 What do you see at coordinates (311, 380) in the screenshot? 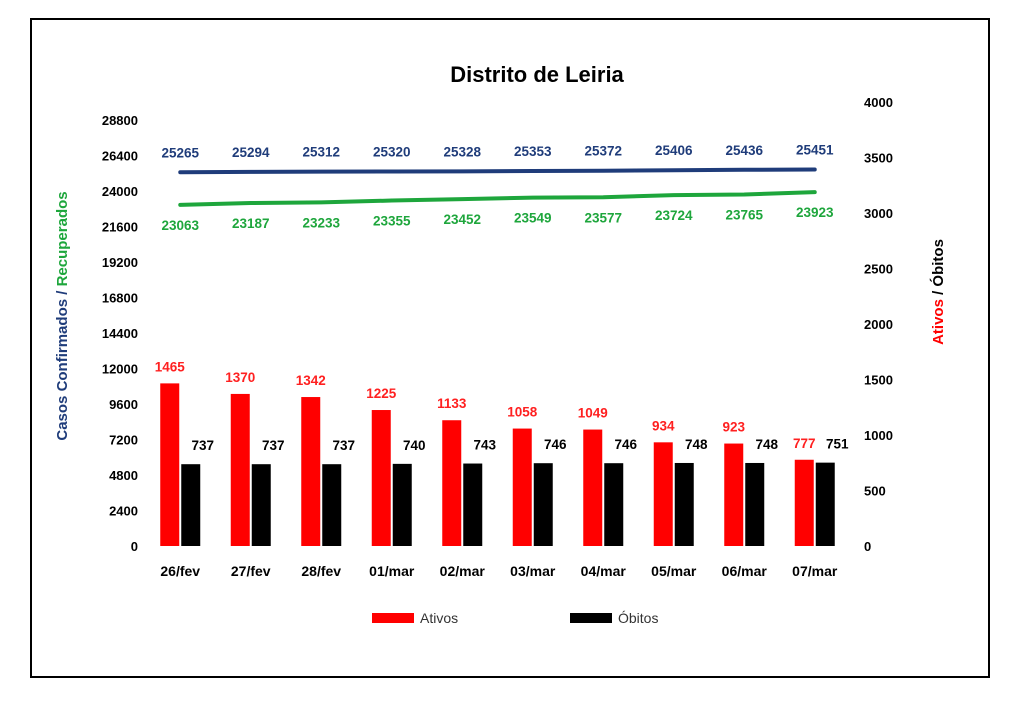
I see `data-label-ativos: 1342` at bounding box center [311, 380].